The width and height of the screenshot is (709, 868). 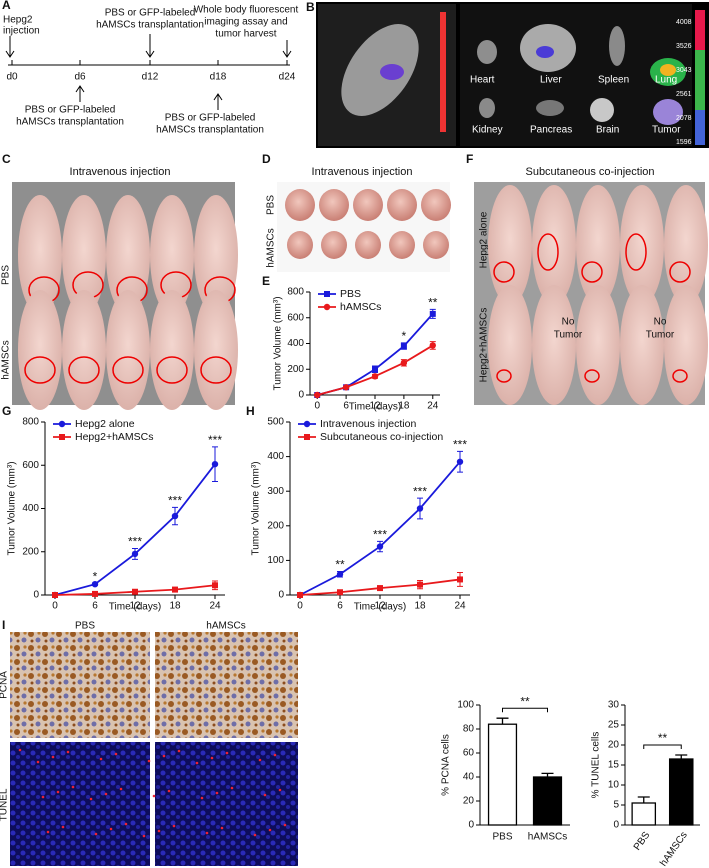 What do you see at coordinates (21, 31) in the screenshot?
I see `timeline-text: injection` at bounding box center [21, 31].